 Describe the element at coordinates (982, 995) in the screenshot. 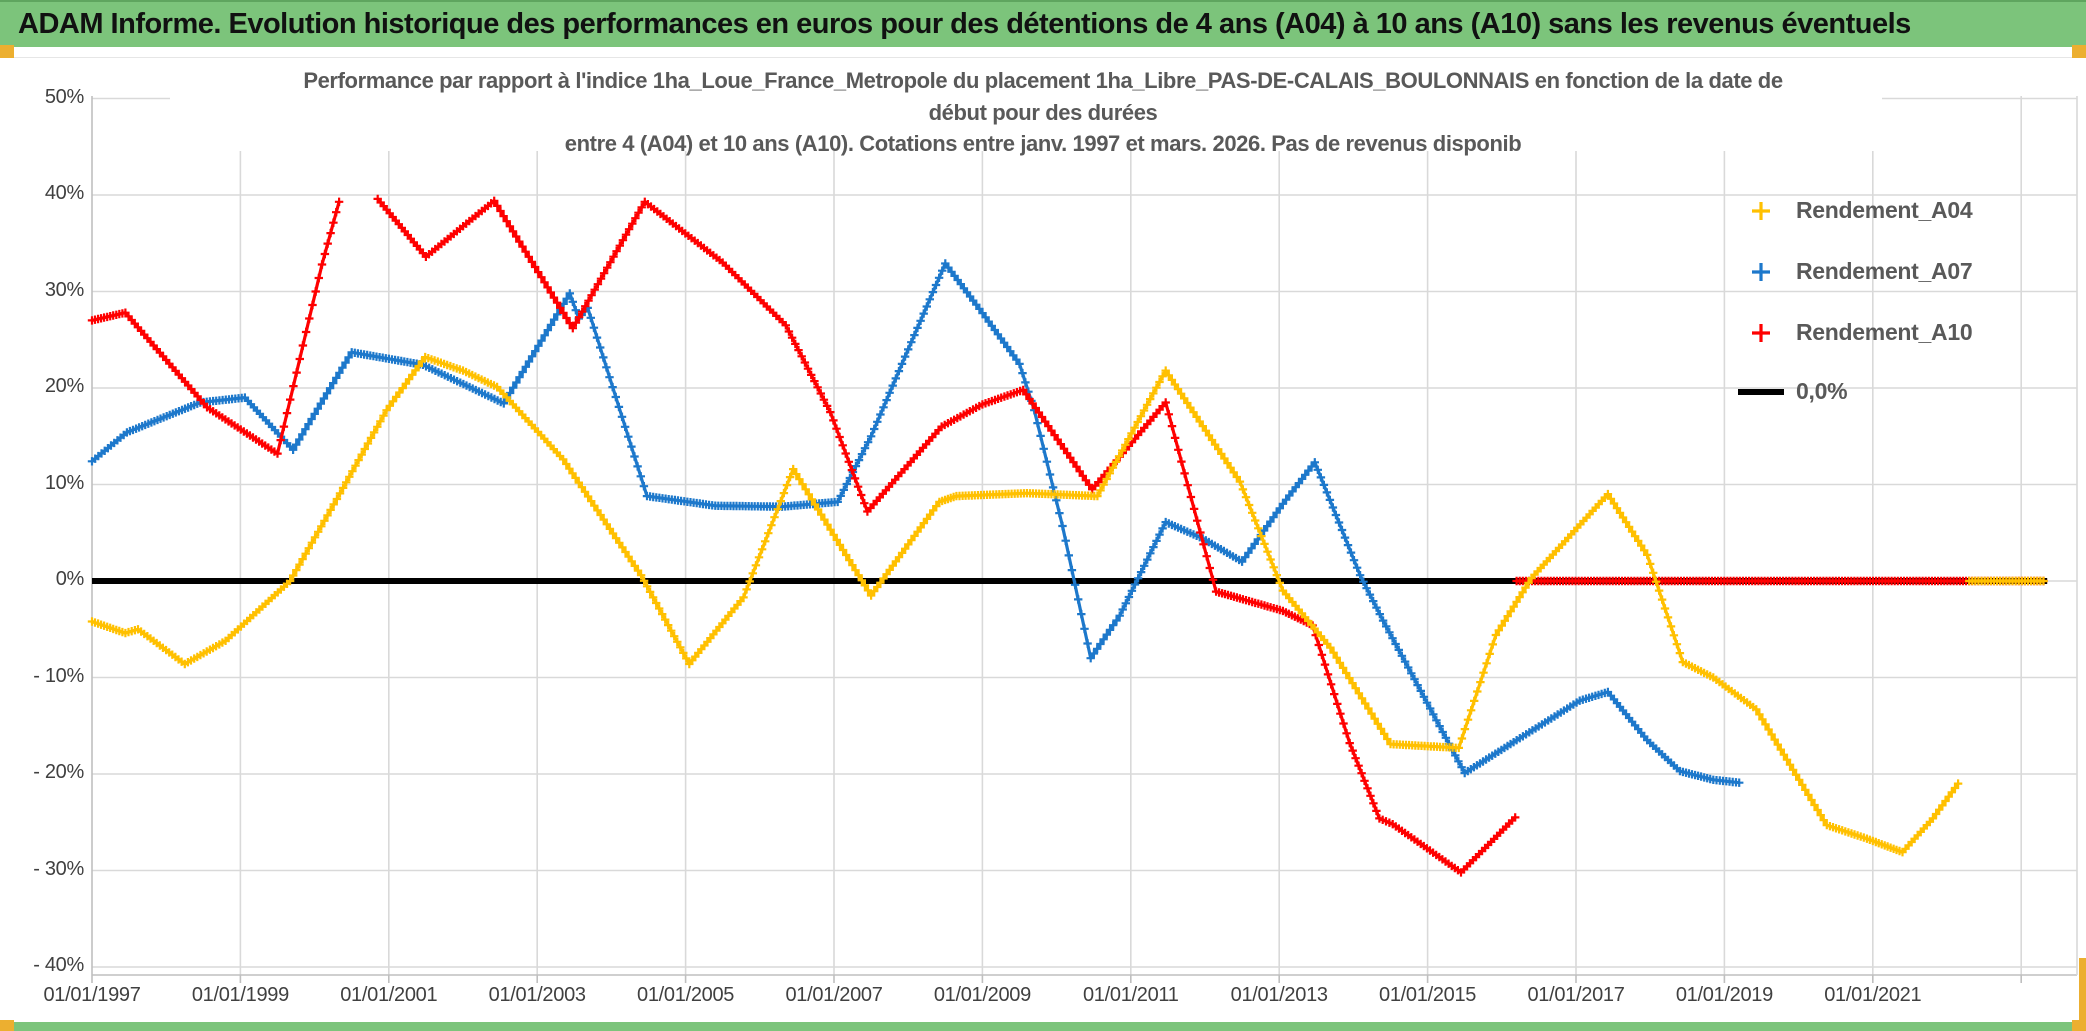

I see `x-axis-label: 01/01/2009` at that location.